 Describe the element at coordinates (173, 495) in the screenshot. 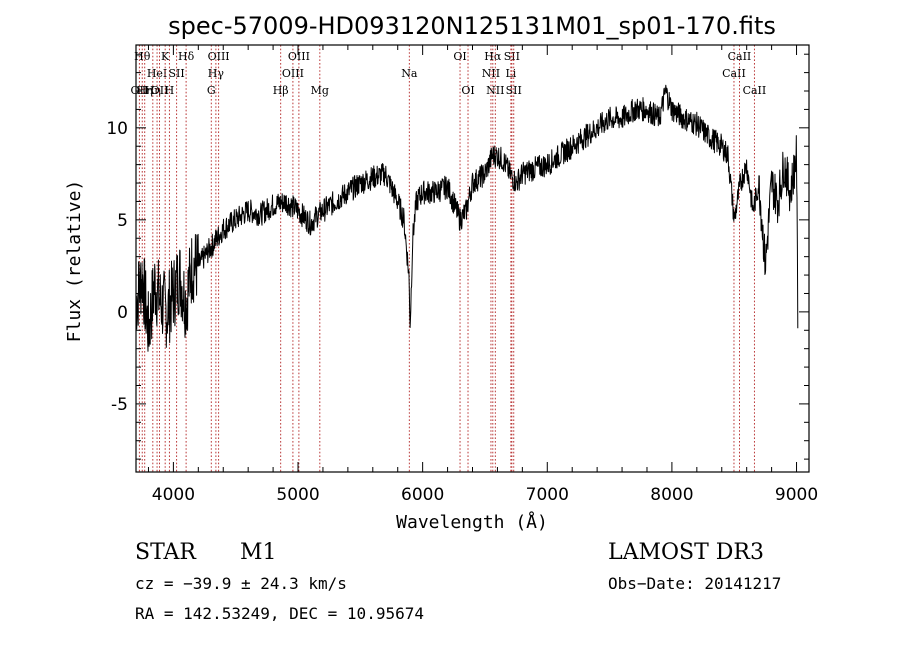

I see `x-tick-label: 4000` at that location.